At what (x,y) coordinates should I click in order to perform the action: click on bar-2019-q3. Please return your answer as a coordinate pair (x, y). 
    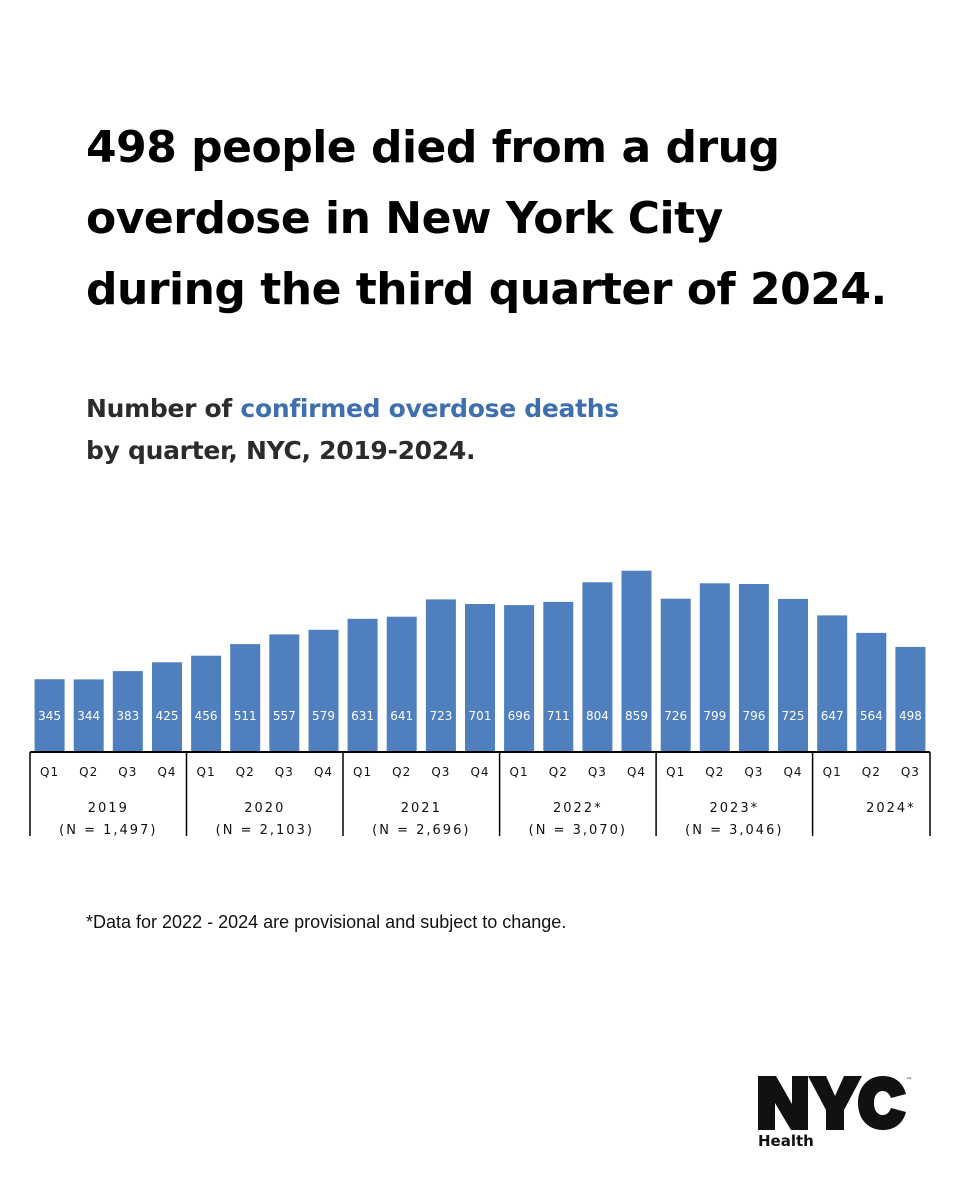
    Looking at the image, I should click on (127, 711).